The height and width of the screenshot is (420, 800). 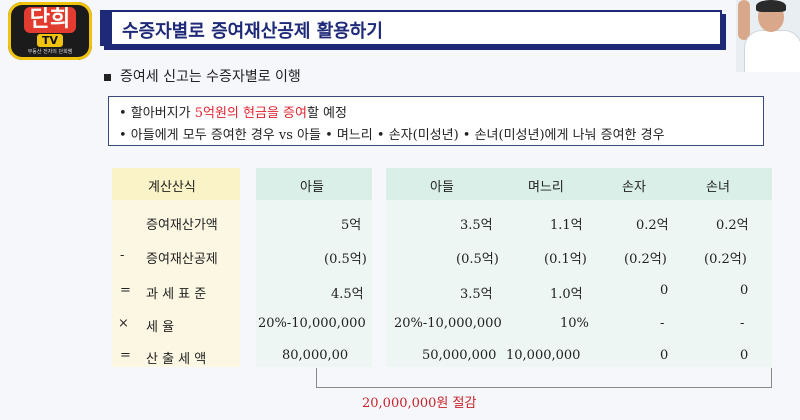 What do you see at coordinates (645, 259) in the screenshot?
I see `split-grandson-deduction: (0.2억)` at bounding box center [645, 259].